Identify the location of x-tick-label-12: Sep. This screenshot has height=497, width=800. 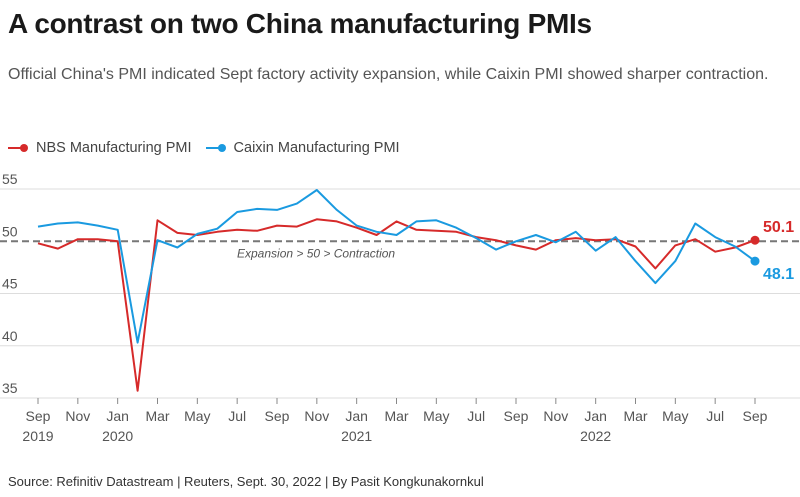
(277, 416).